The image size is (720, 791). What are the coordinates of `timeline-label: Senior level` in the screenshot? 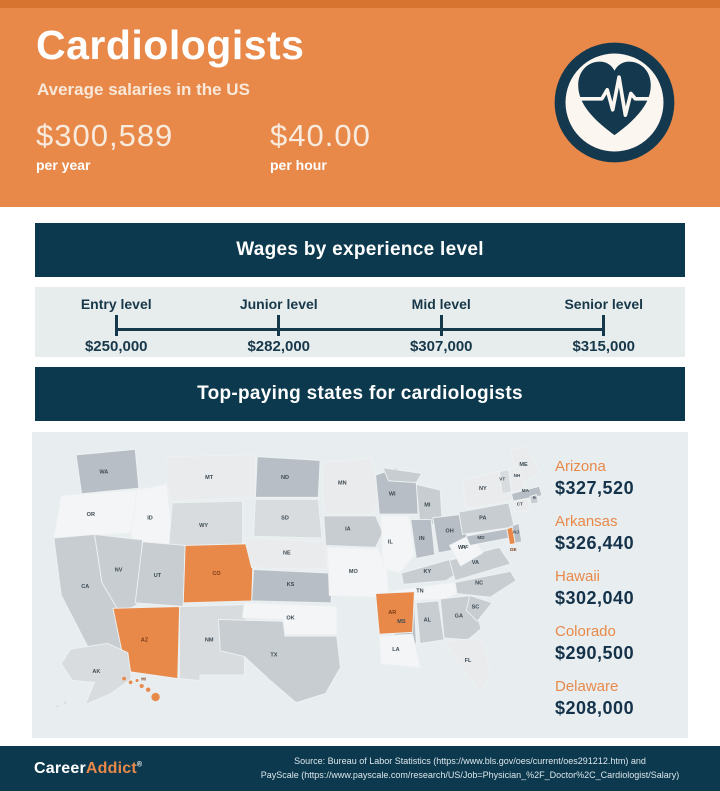 It's located at (604, 304).